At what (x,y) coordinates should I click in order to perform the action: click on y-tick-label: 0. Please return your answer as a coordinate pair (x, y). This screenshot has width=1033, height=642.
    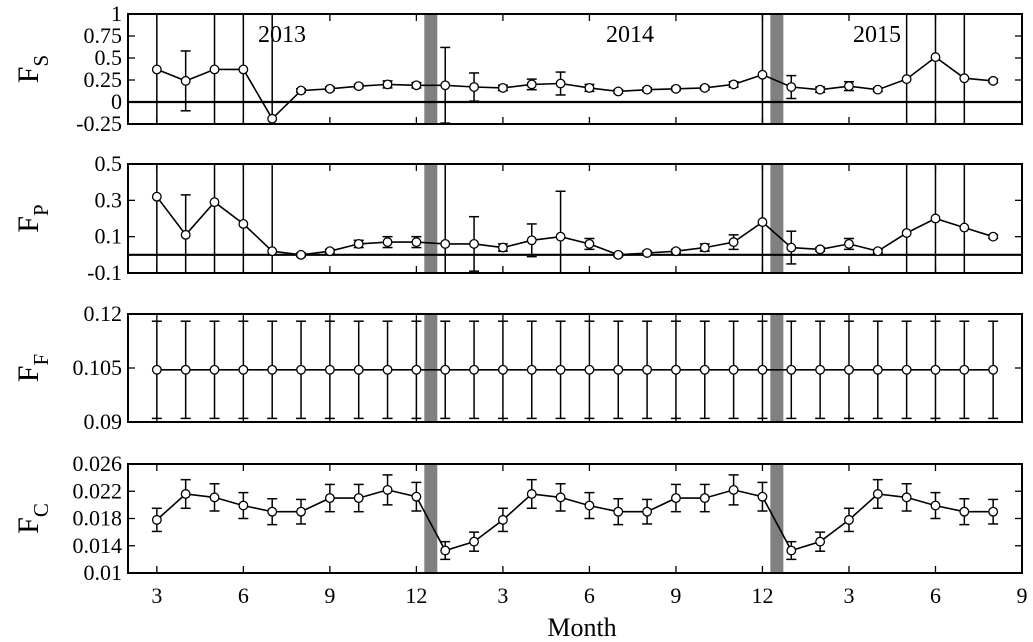
    Looking at the image, I should click on (116, 101).